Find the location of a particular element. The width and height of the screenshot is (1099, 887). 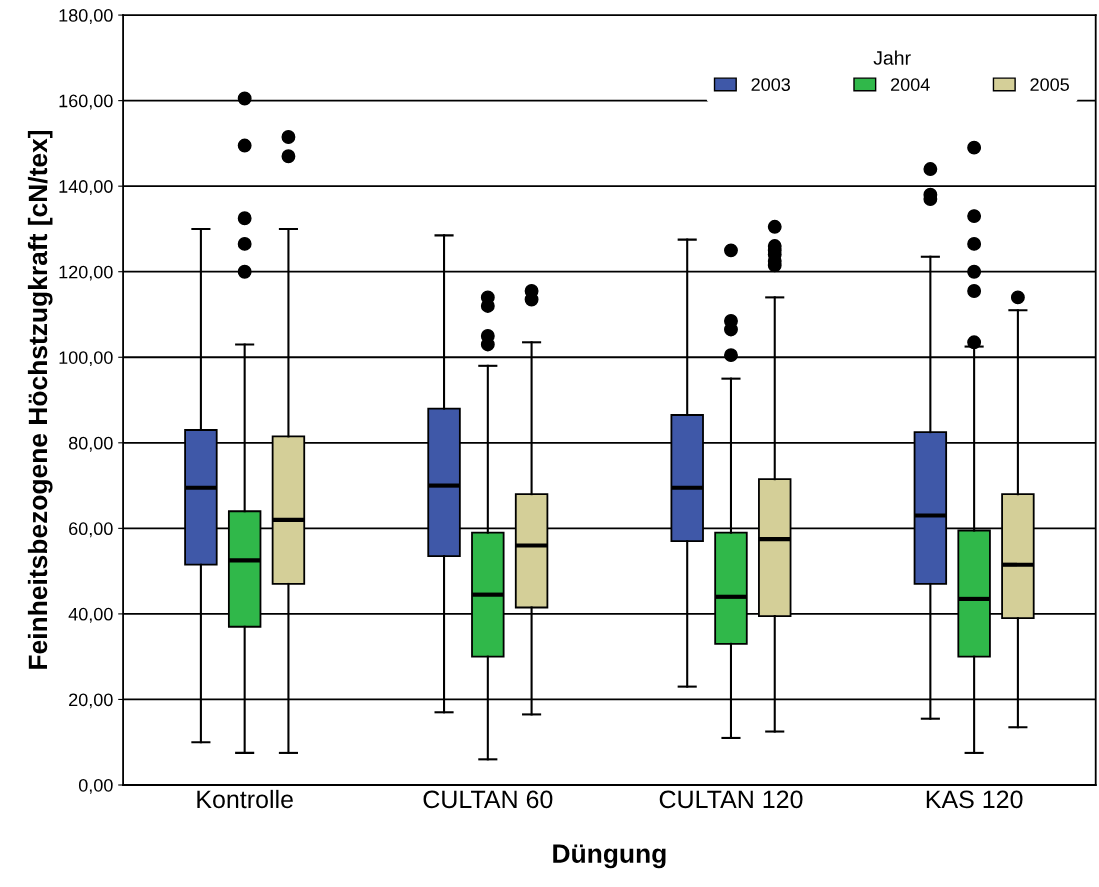

y-tick-label: 120,00 is located at coordinates (86, 273).